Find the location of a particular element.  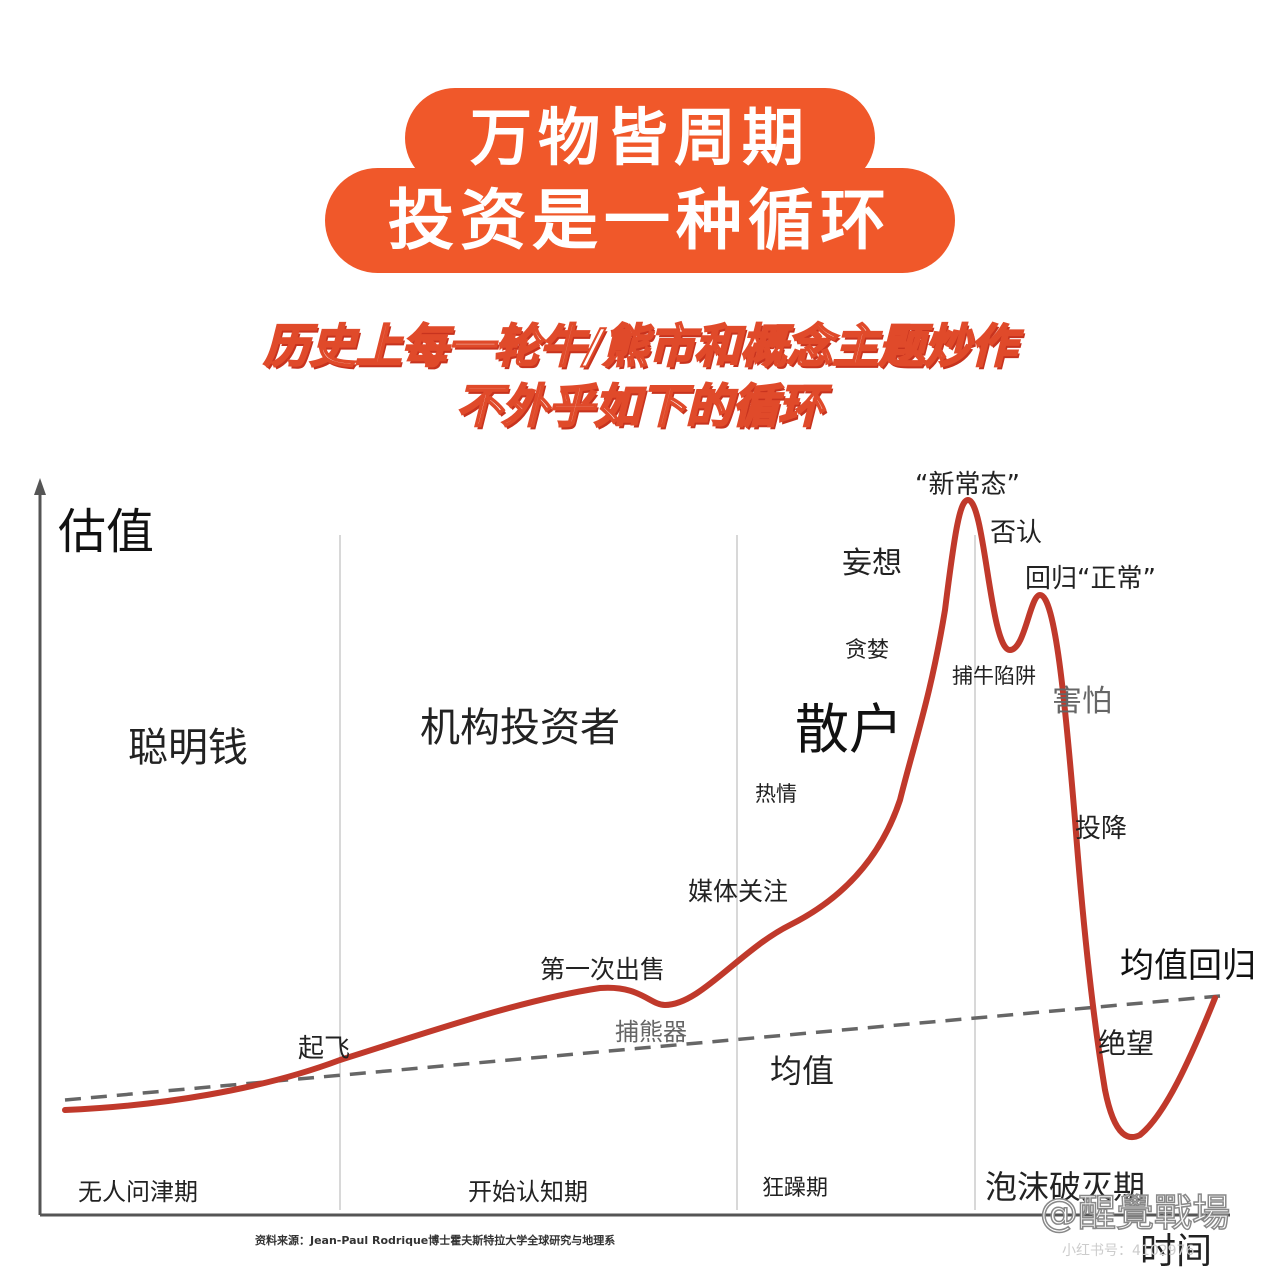

mean-label: 均值 is located at coordinates (802, 1071).